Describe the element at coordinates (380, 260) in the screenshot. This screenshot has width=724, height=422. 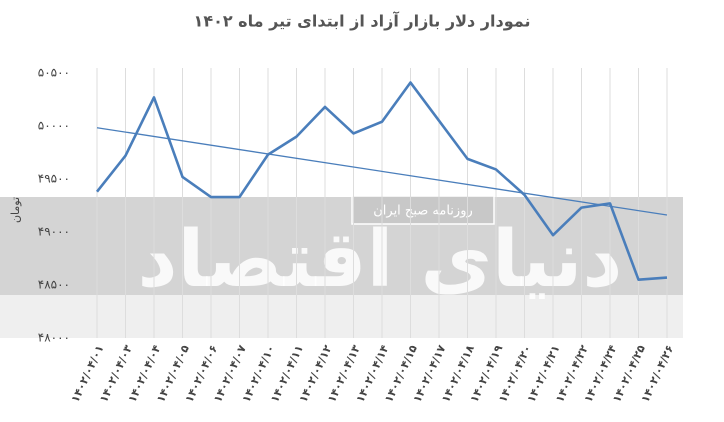
I see `watermark-brand: دنیای اقتصاد` at that location.